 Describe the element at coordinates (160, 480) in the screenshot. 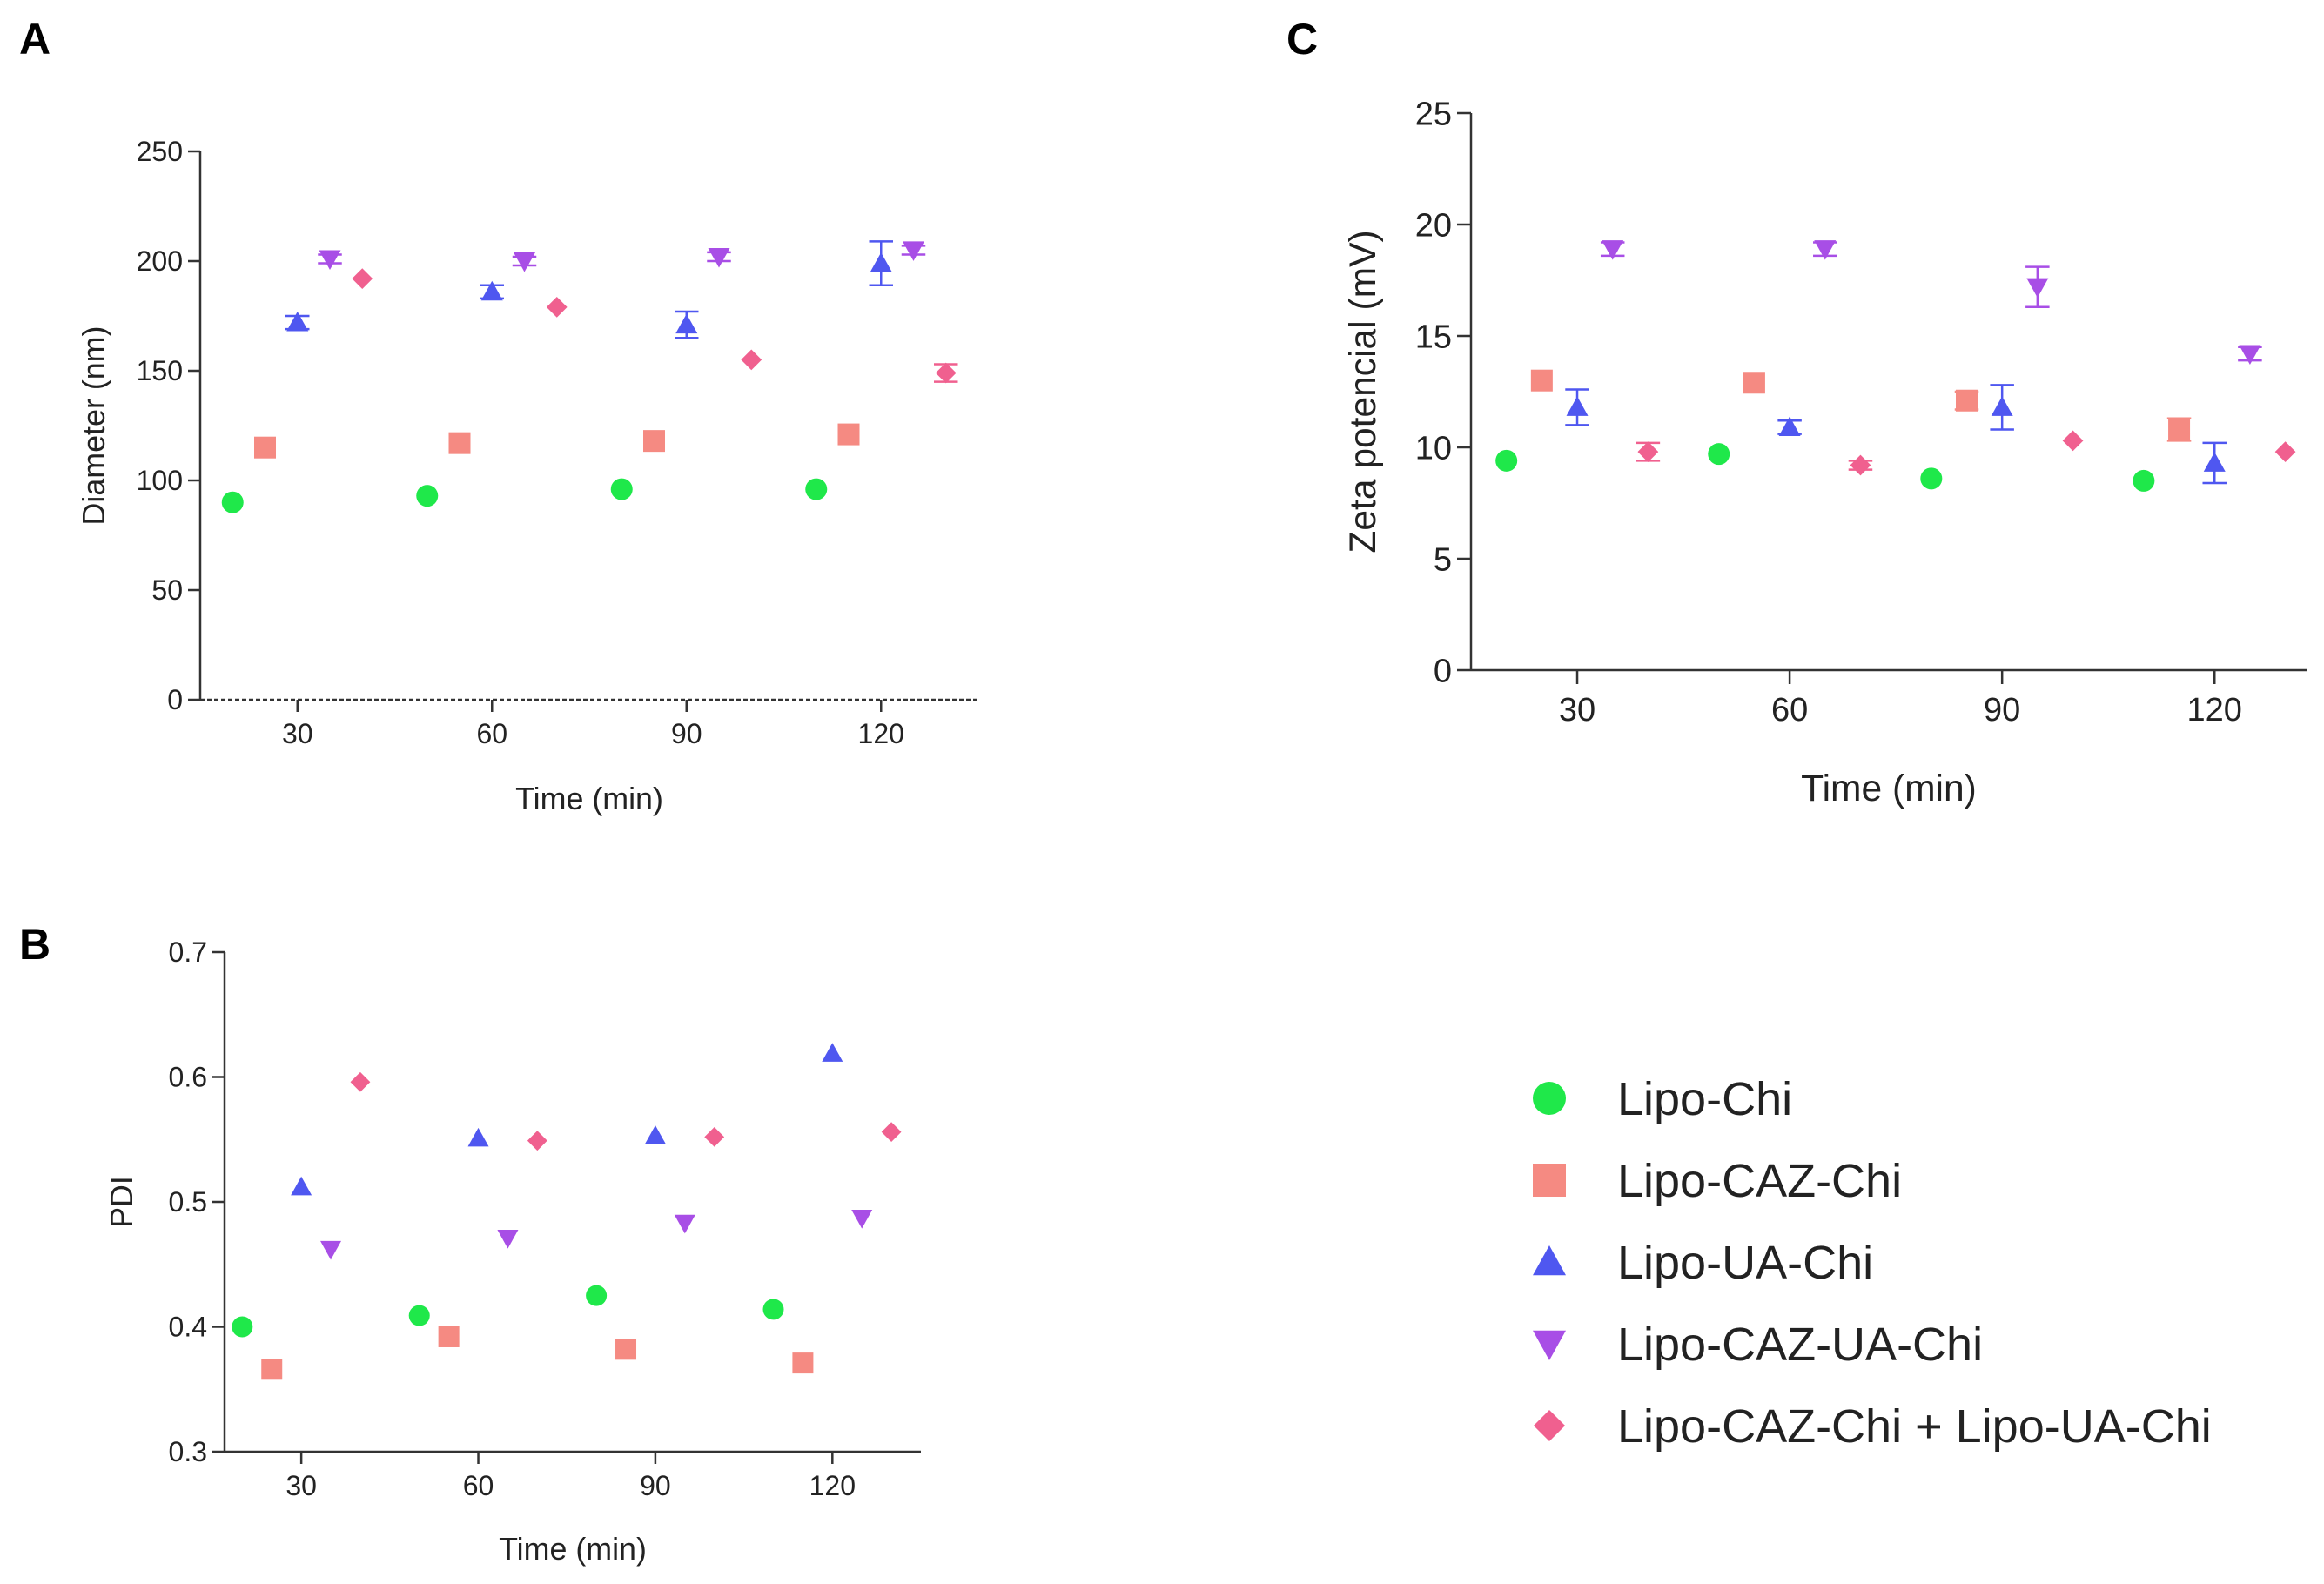

I see `y-tick-label: 100` at that location.